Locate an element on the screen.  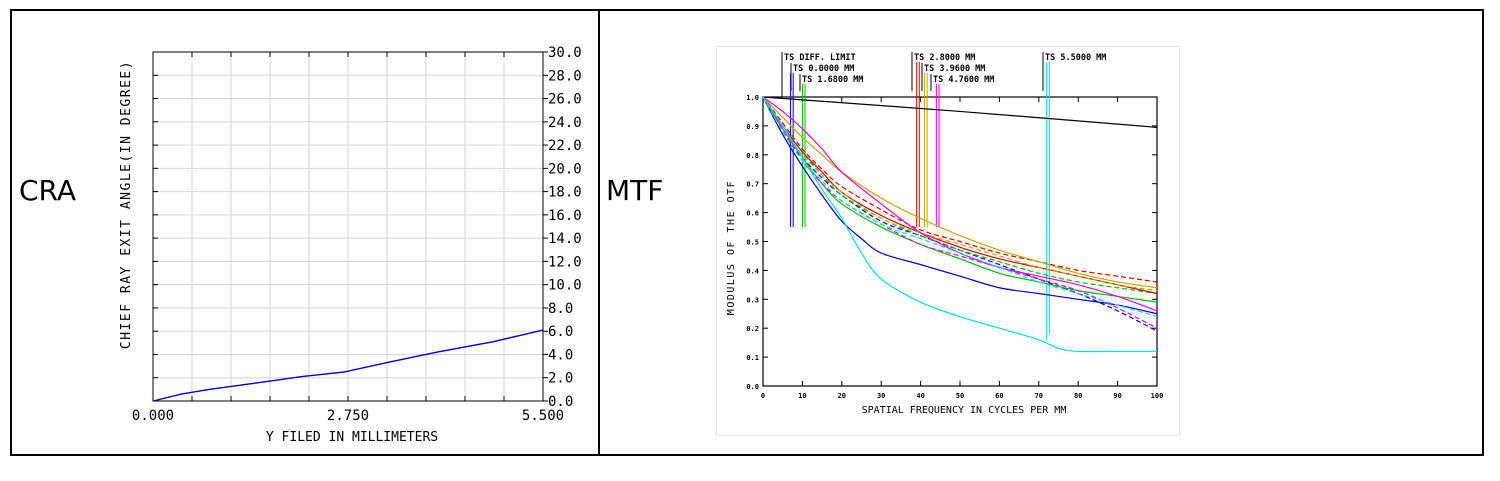
cra-panel-label: CRA is located at coordinates (48, 190).